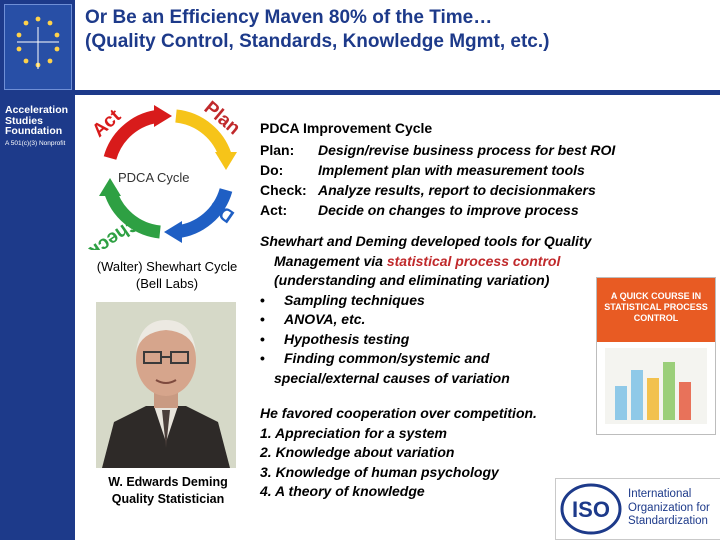 The width and height of the screenshot is (720, 540). I want to click on list-item: 4. A theory of knowledge, so click(342, 491).